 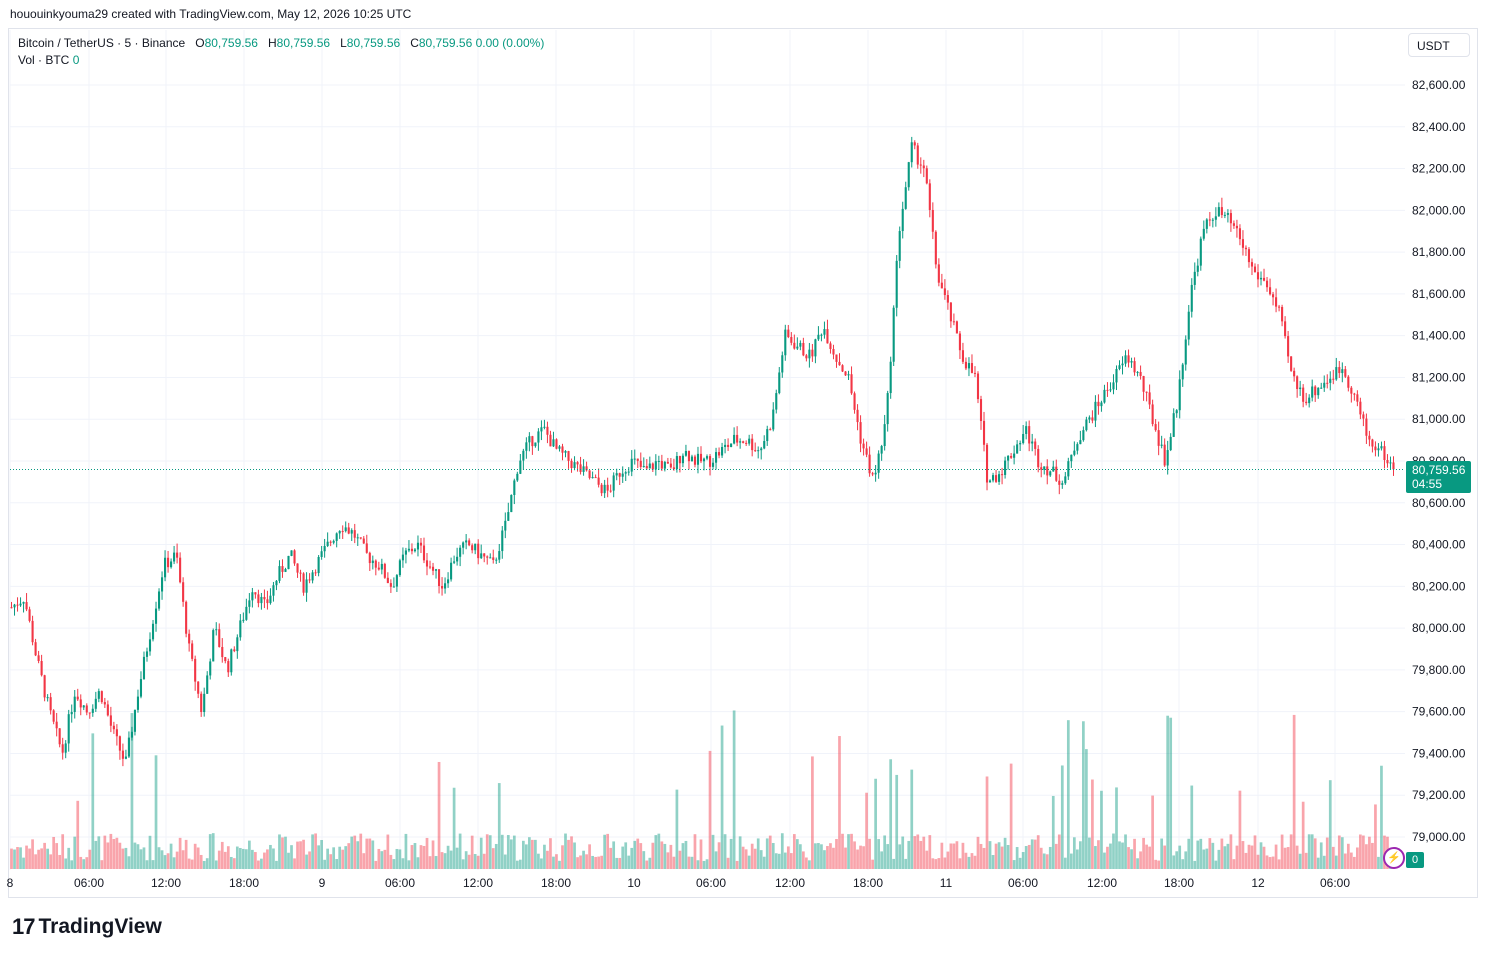 I want to click on volume-label: Vol · BTC, so click(x=44, y=60).